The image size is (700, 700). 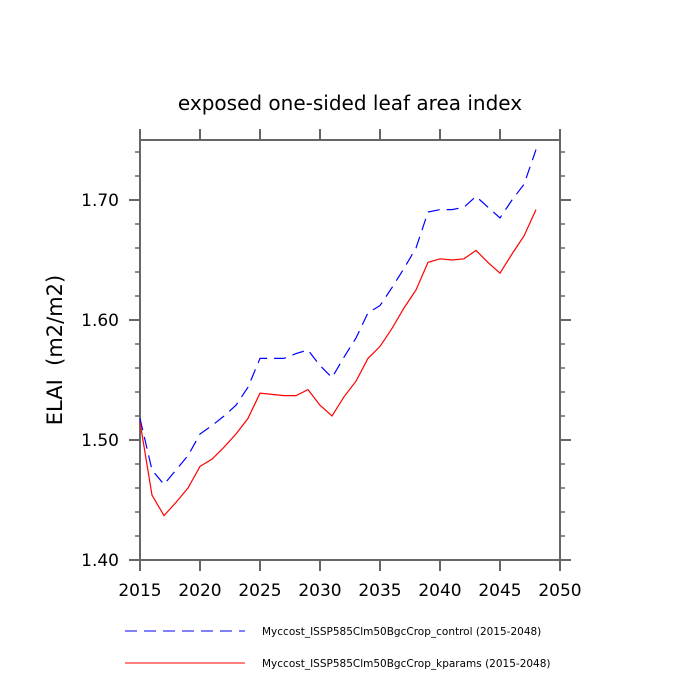 I want to click on x-tick-label: 2035, so click(x=379, y=591).